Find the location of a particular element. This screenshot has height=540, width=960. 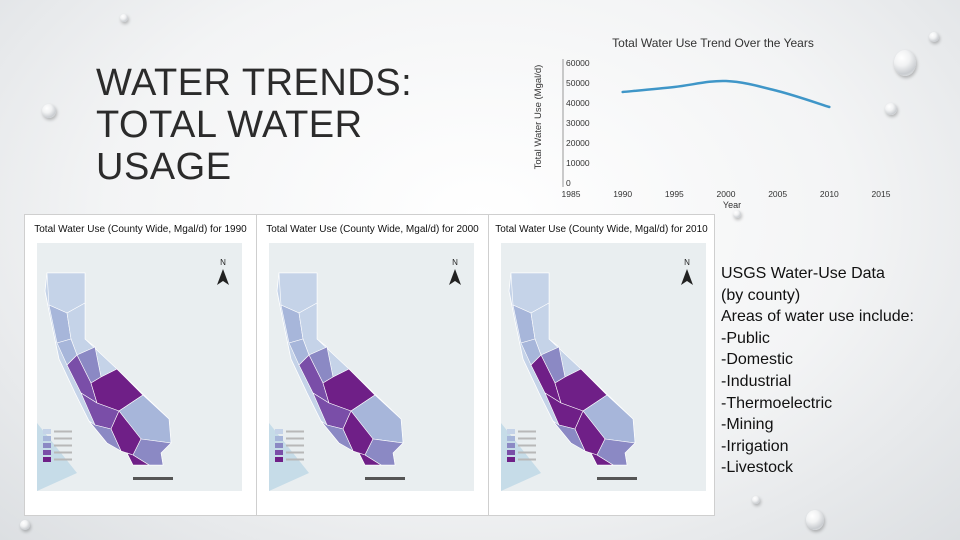

y-tick-label: 20000 is located at coordinates (578, 143).